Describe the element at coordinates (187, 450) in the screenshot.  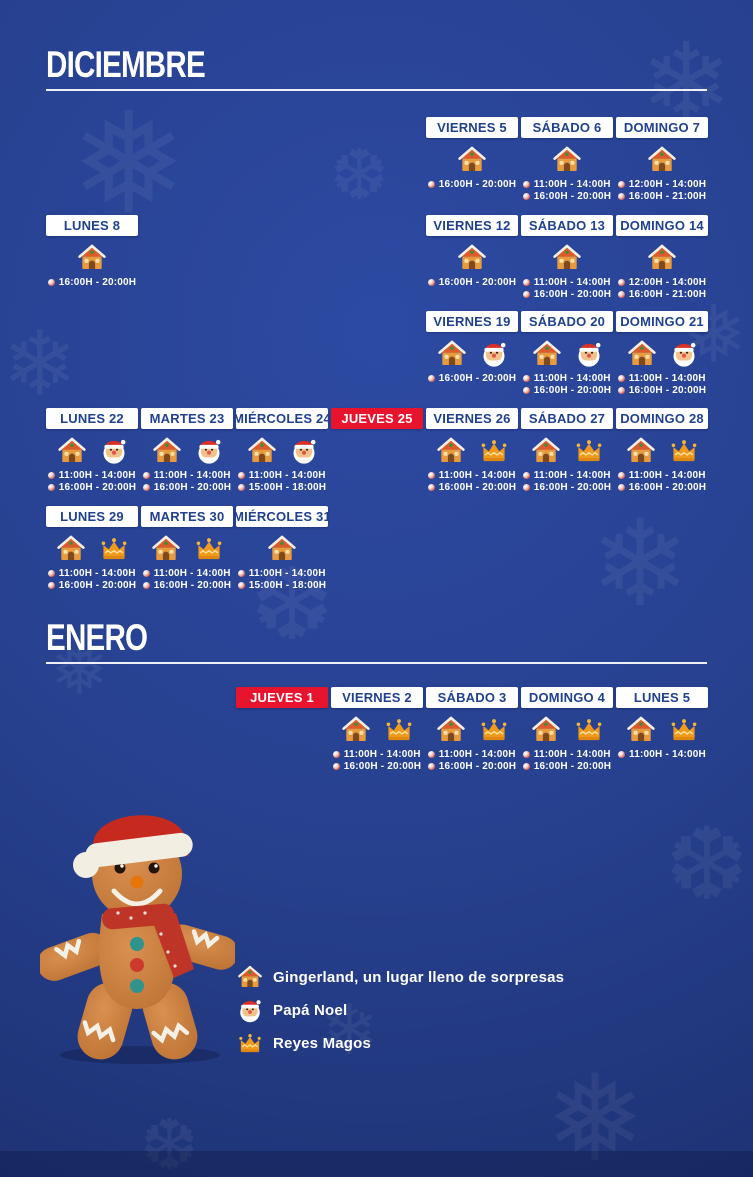
I see `day-cell-martes-23: MARTES 23 11:00H - 14:00H 16:00H - 20:00H` at that location.